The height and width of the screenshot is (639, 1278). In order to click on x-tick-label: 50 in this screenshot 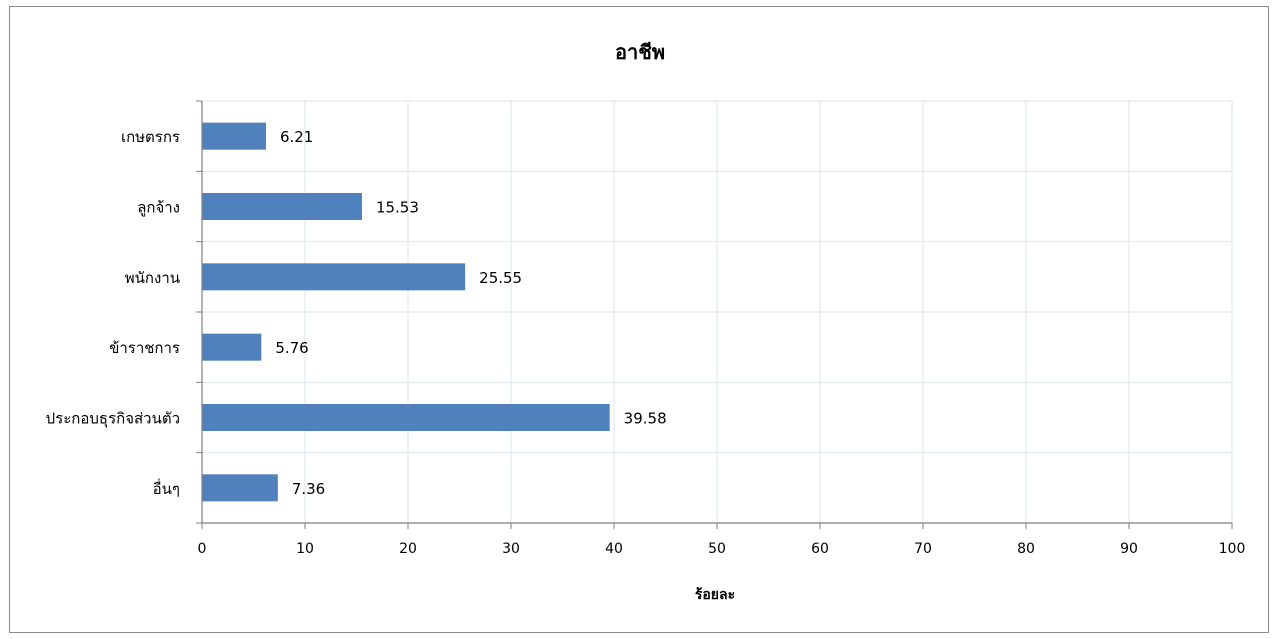, I will do `click(717, 549)`.